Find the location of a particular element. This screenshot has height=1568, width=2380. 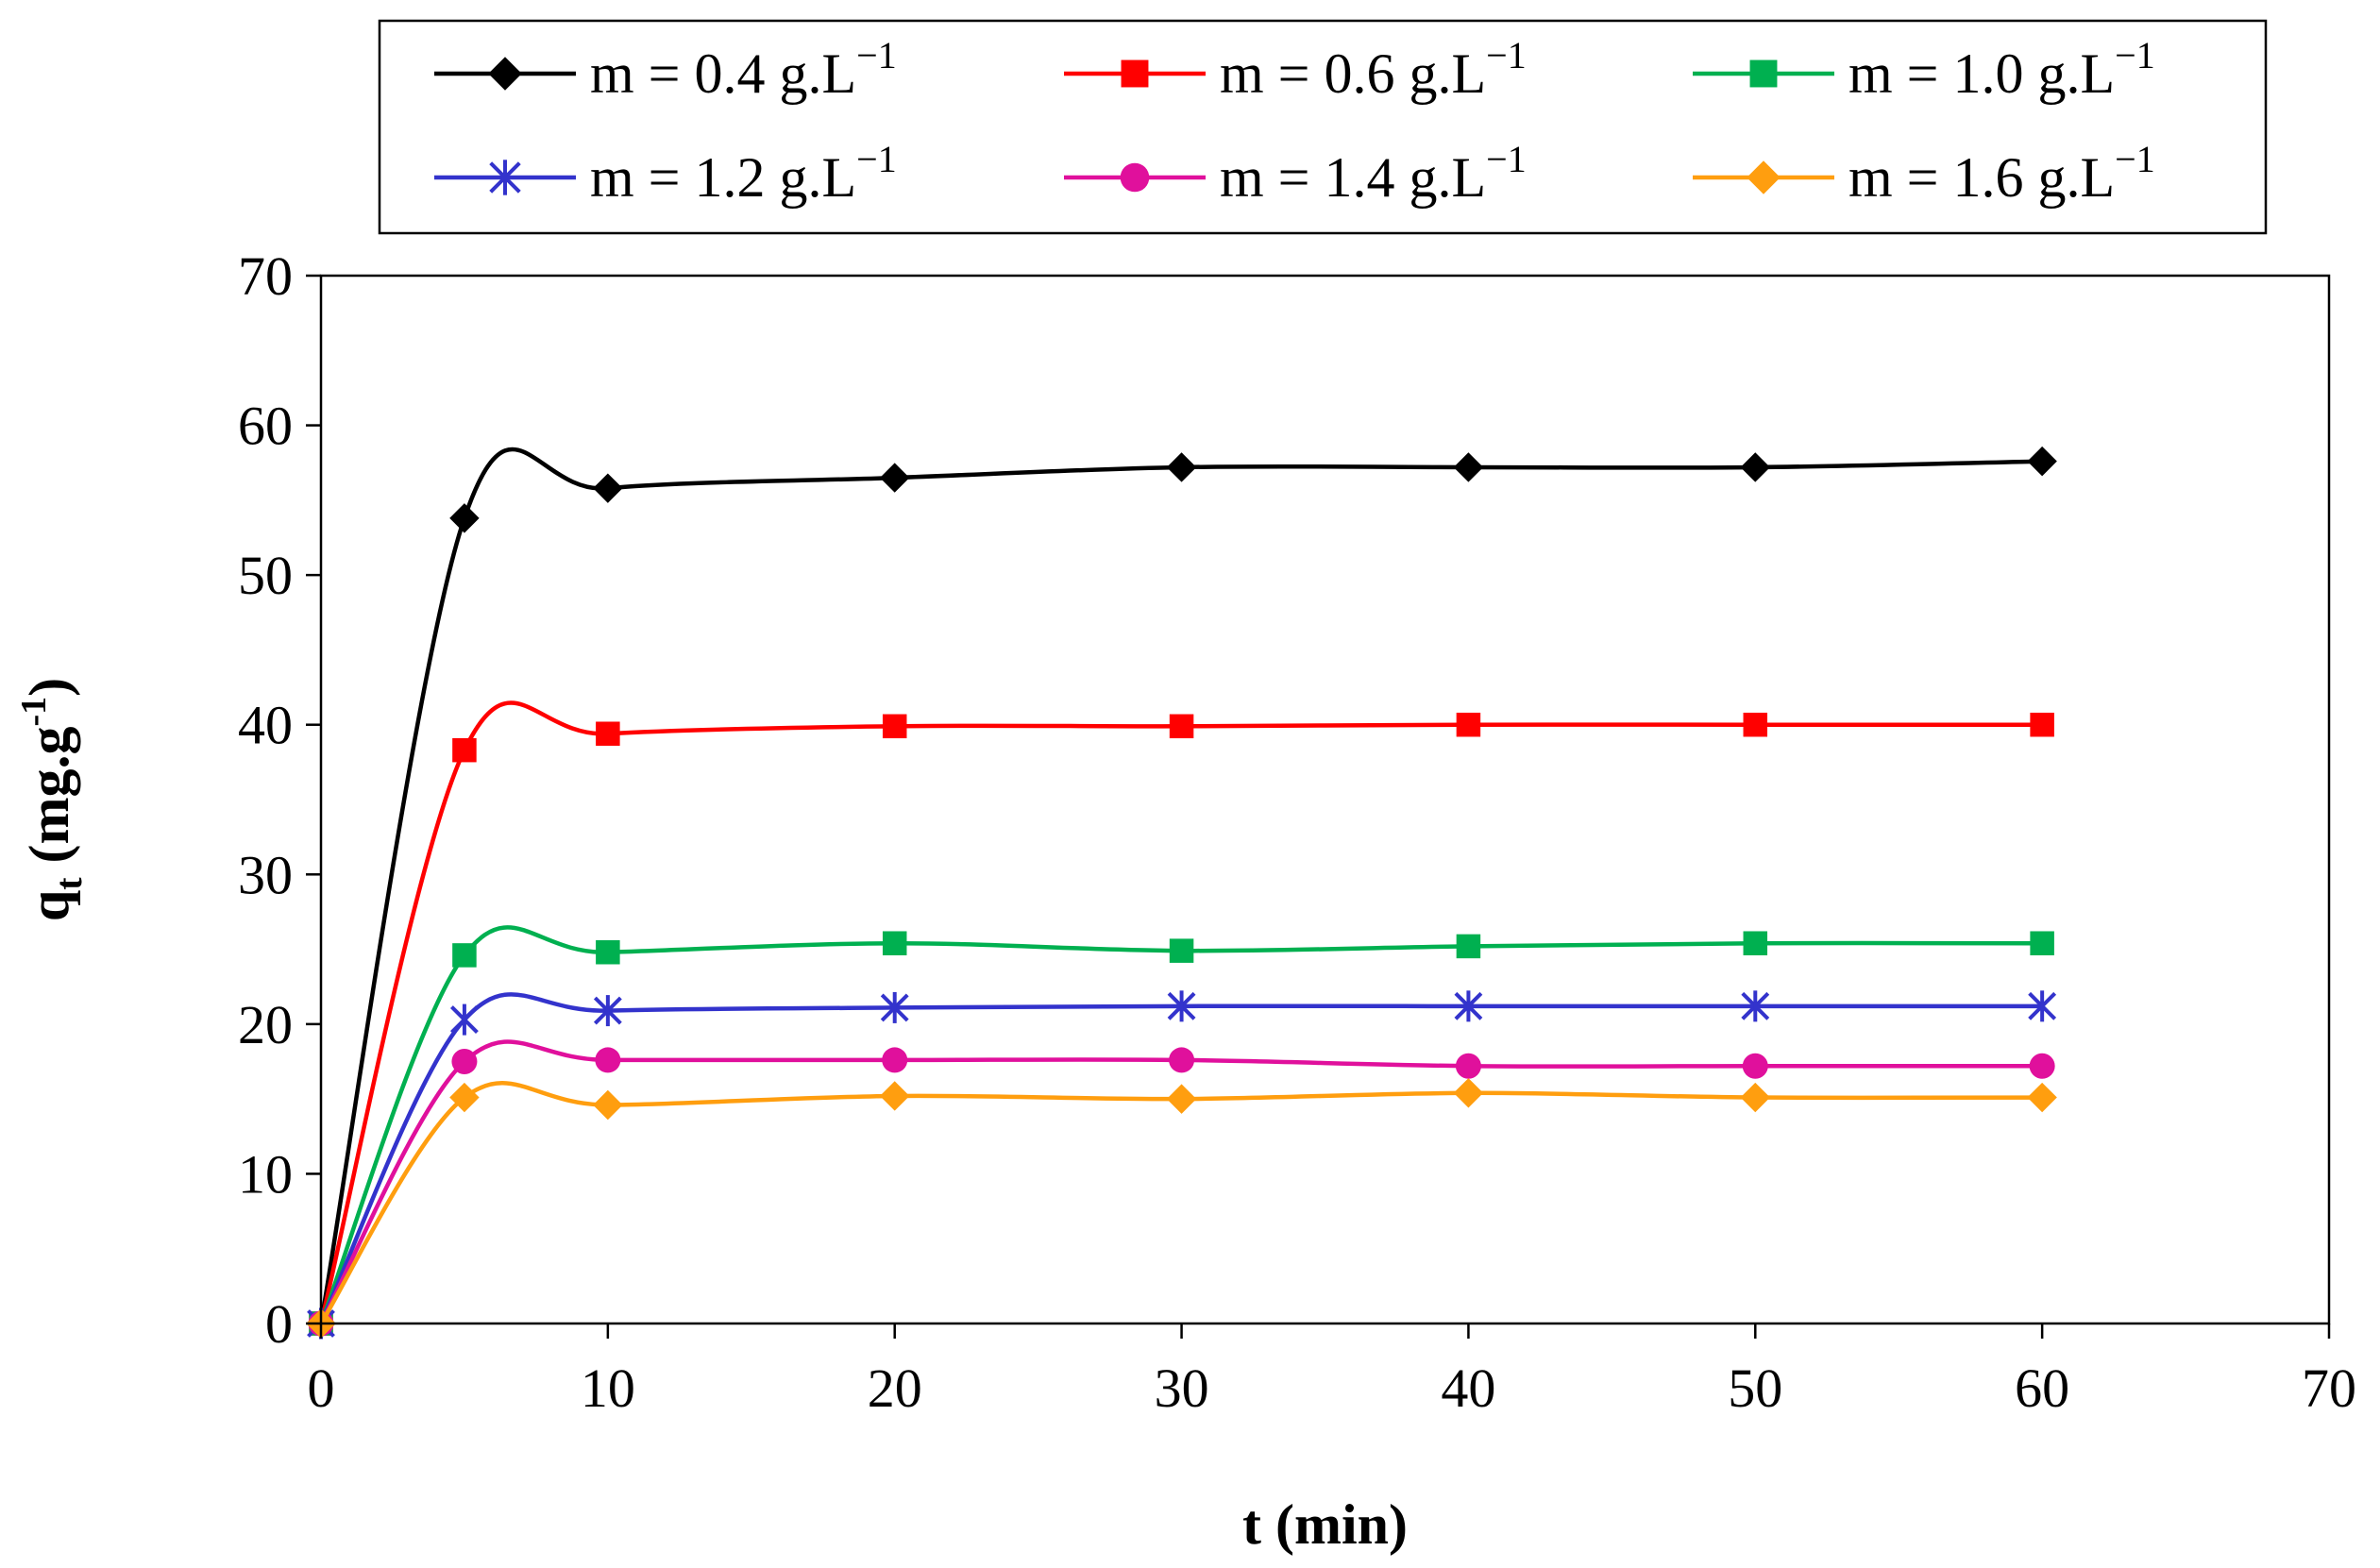

legend-label: m = 0.6 g.L−1 is located at coordinates (1373, 69).